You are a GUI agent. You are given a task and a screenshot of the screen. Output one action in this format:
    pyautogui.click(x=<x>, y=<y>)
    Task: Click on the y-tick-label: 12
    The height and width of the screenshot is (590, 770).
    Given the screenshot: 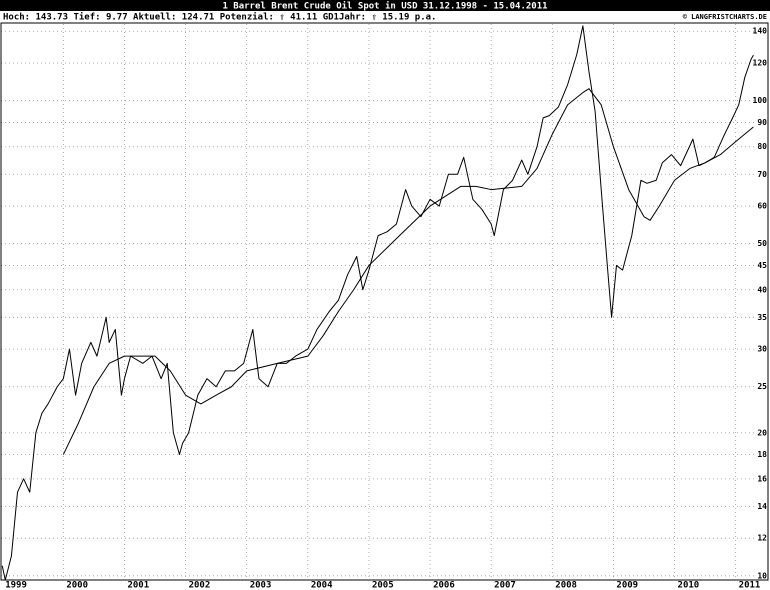 What is the action you would take?
    pyautogui.click(x=762, y=538)
    